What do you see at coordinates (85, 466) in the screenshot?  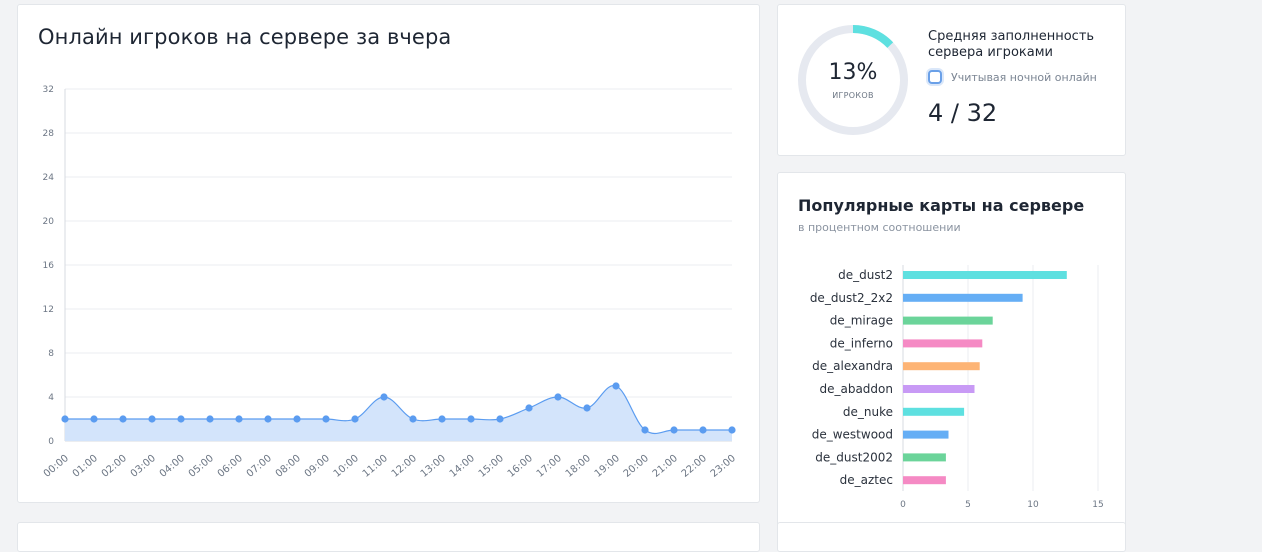 I see `x-tick-label: 01:00` at bounding box center [85, 466].